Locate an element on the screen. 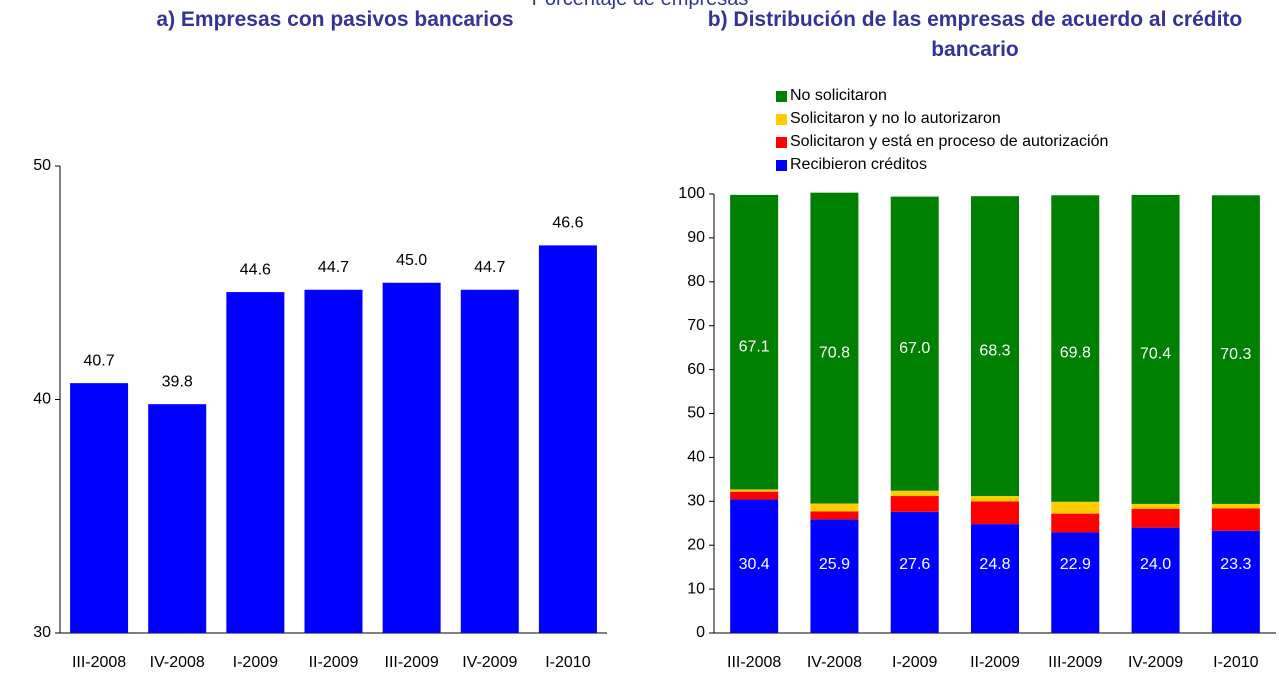 The image size is (1279, 675). legend-label: No solicitaron is located at coordinates (838, 95).